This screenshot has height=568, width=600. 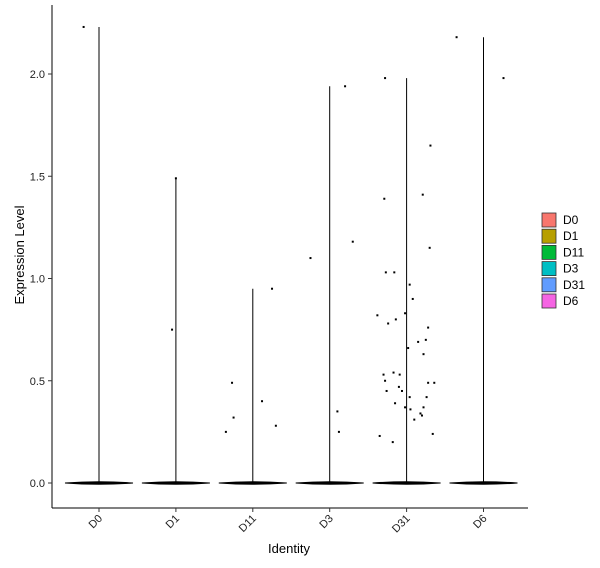 What do you see at coordinates (289, 548) in the screenshot?
I see `x-axis-title: Identity` at bounding box center [289, 548].